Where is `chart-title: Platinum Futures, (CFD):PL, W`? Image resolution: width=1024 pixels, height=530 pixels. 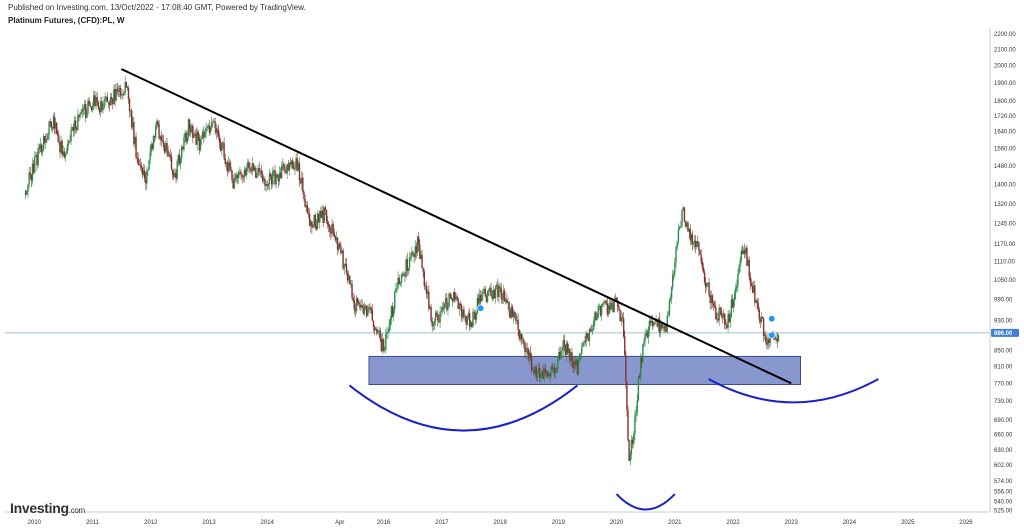
chart-title: Platinum Futures, (CFD):PL, W is located at coordinates (66, 20).